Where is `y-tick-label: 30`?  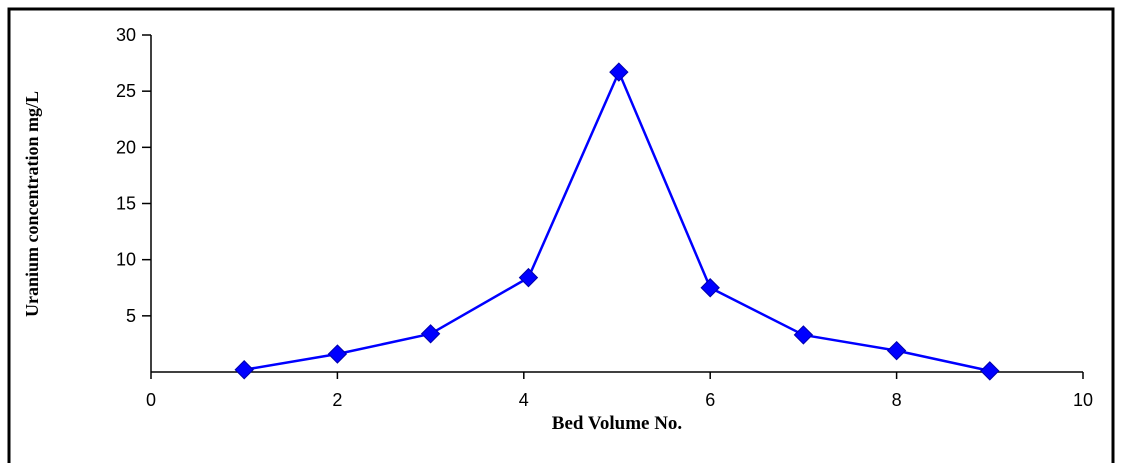 y-tick-label: 30 is located at coordinates (126, 35).